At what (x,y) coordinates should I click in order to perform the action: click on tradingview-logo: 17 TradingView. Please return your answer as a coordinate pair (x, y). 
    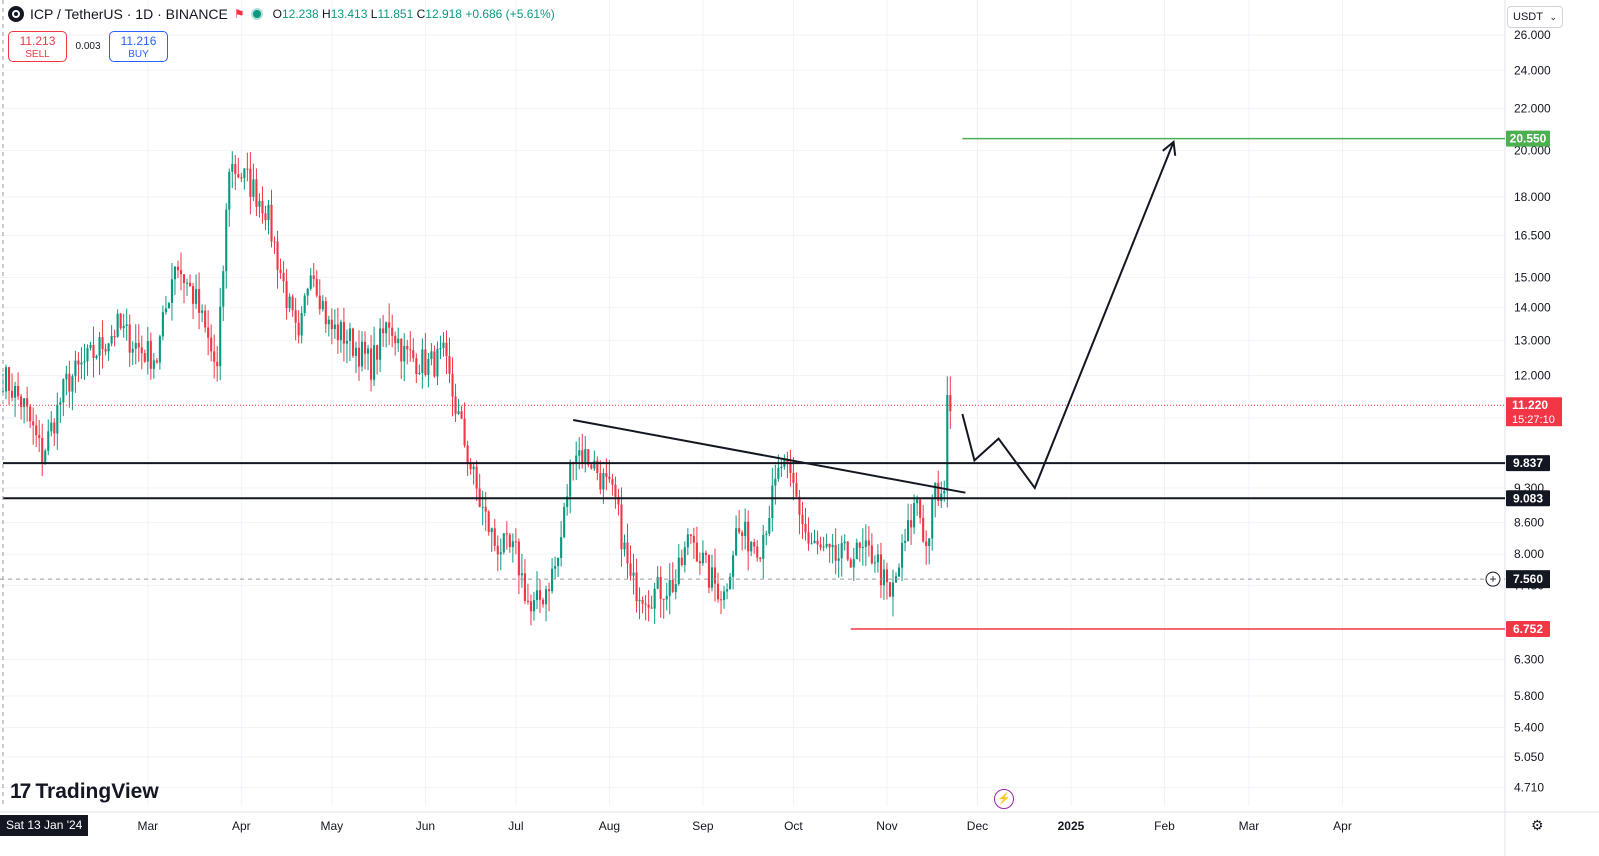
    Looking at the image, I should click on (84, 791).